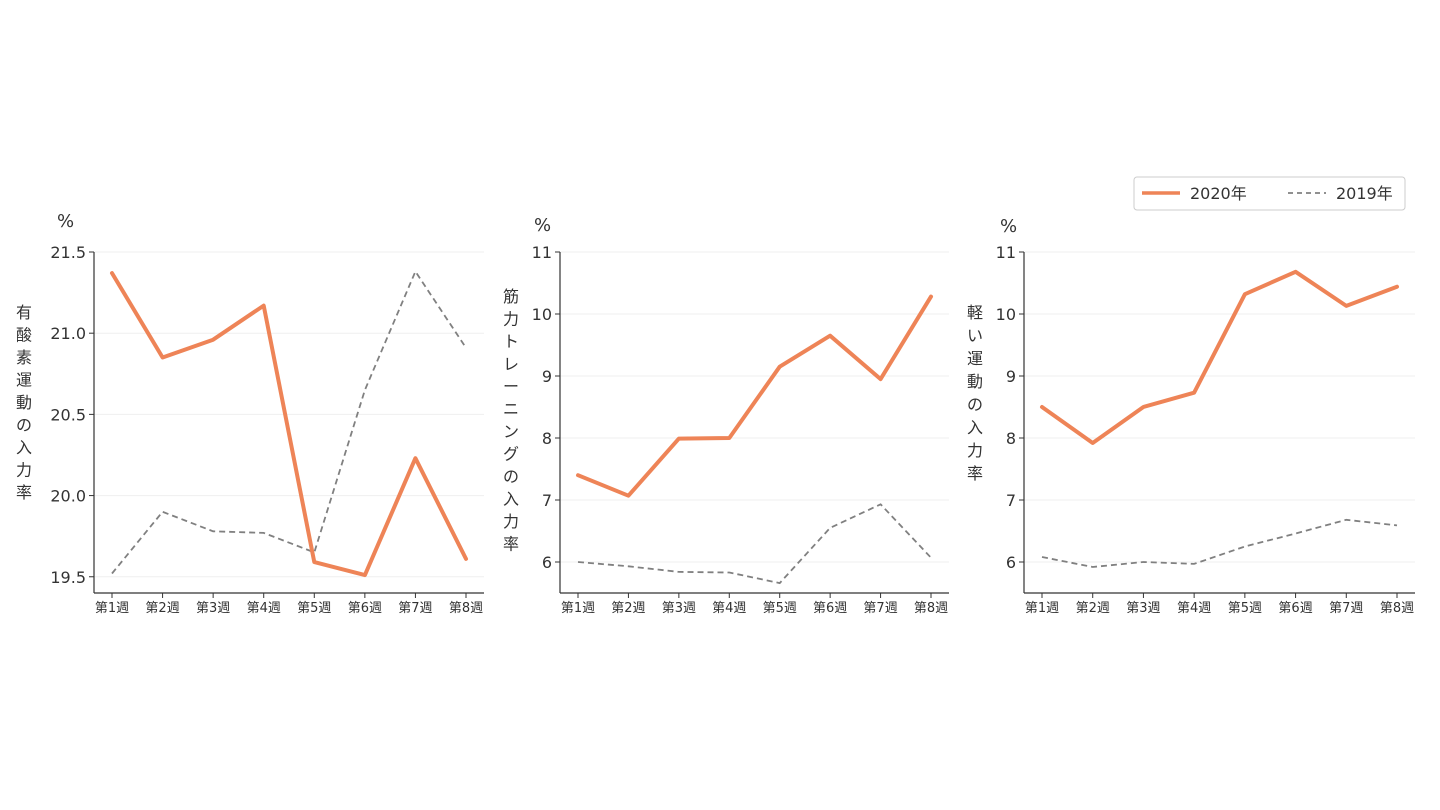  Describe the element at coordinates (975, 393) in the screenshot. I see `y-axis-label: 軽い運動の入力率` at that location.